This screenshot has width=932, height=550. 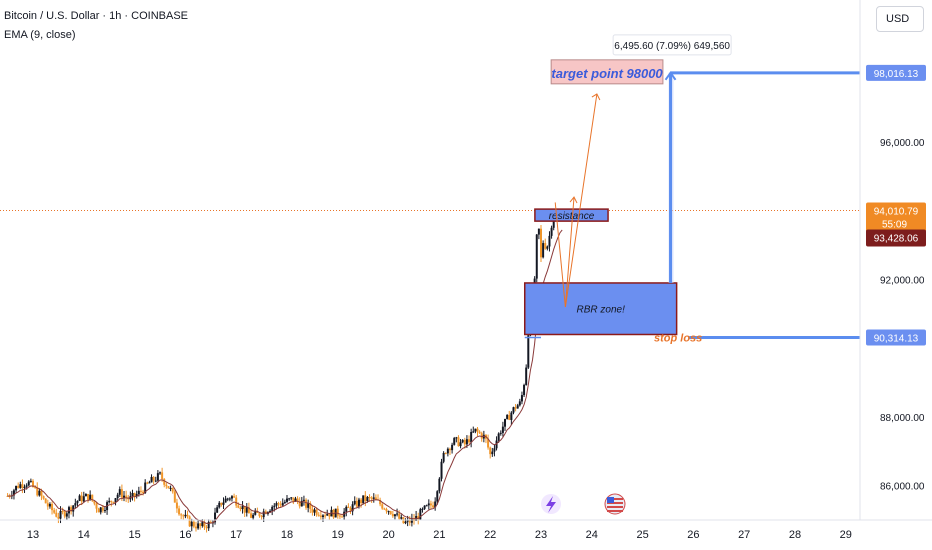 I want to click on time-tick-label: 28, so click(x=795, y=535).